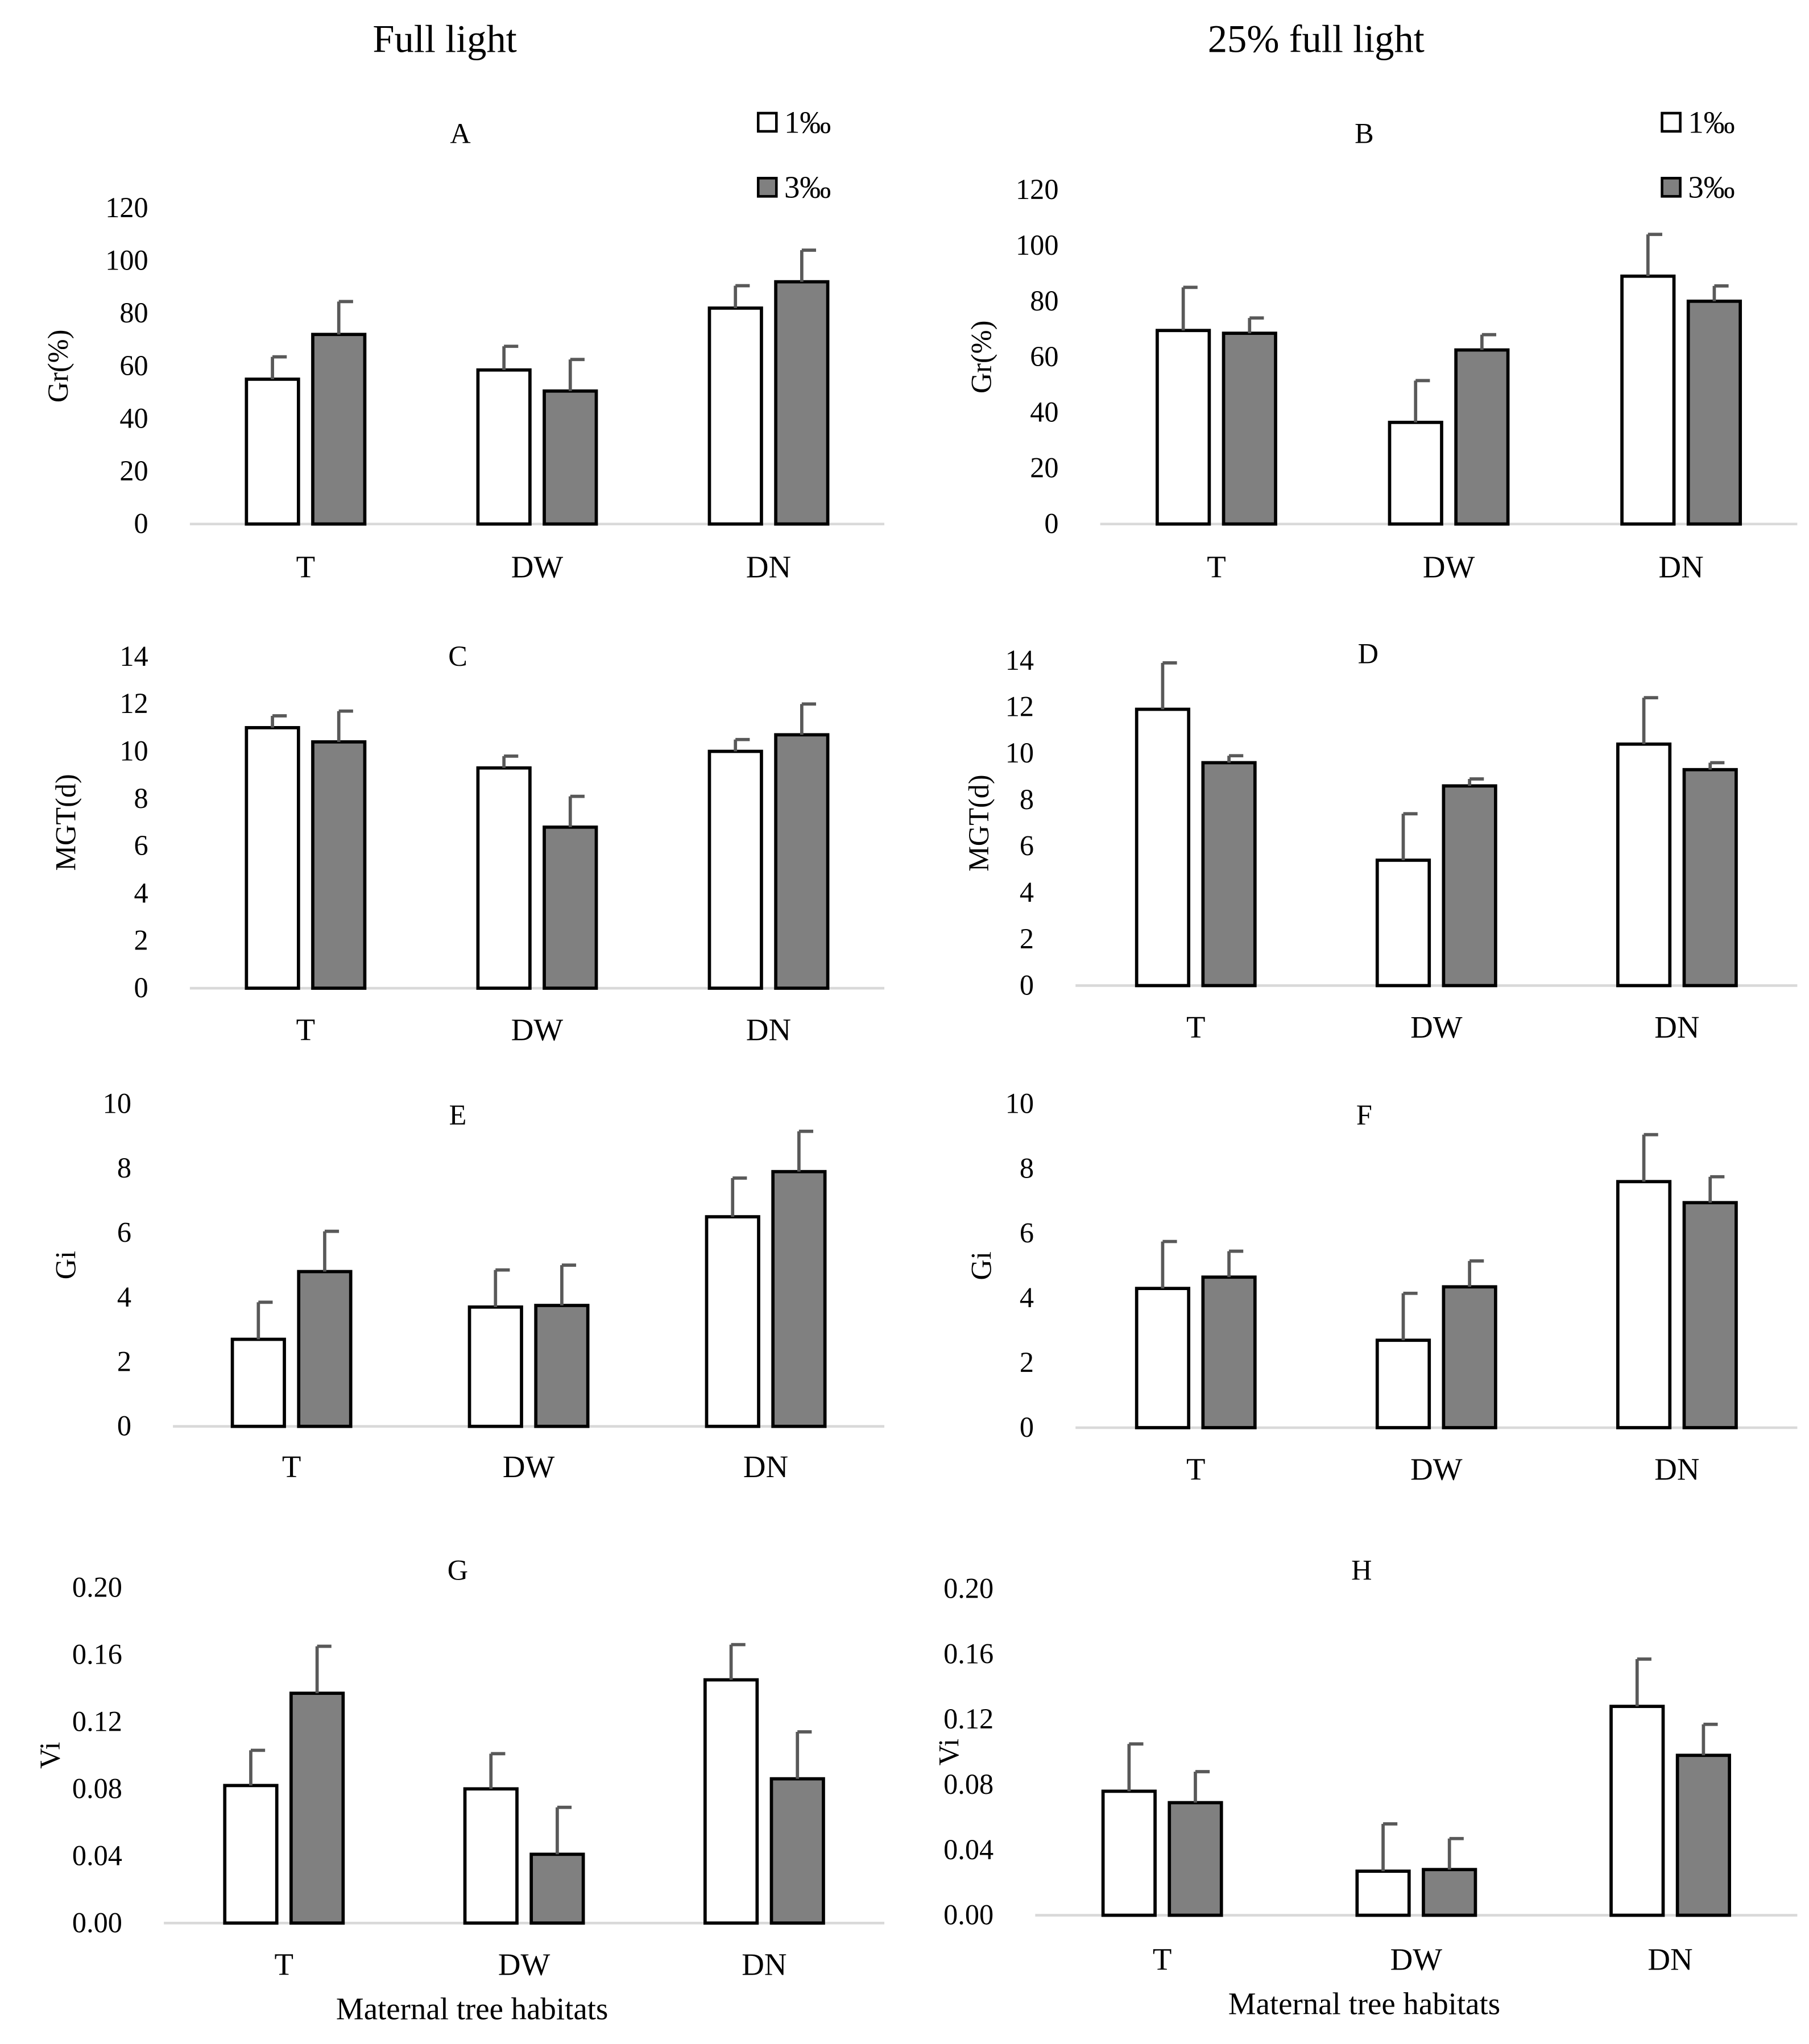 The height and width of the screenshot is (2044, 1809). What do you see at coordinates (1317, 39) in the screenshot?
I see `column-header-25-full-light: 25% full light` at bounding box center [1317, 39].